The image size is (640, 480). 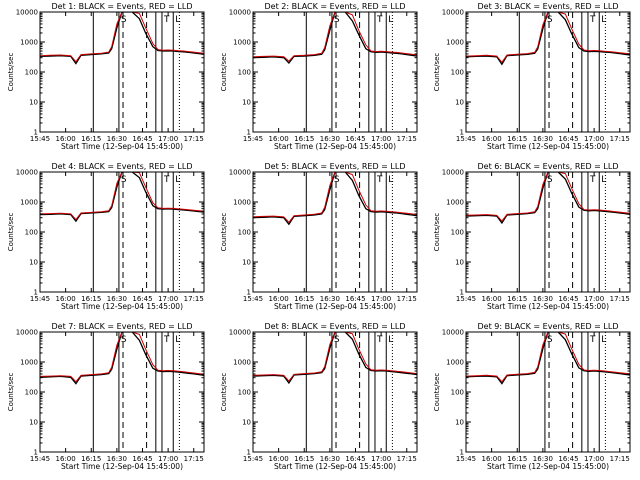 I want to click on panel-title: Det 4: BLACK = Events, RED = LLD, so click(x=122, y=166).